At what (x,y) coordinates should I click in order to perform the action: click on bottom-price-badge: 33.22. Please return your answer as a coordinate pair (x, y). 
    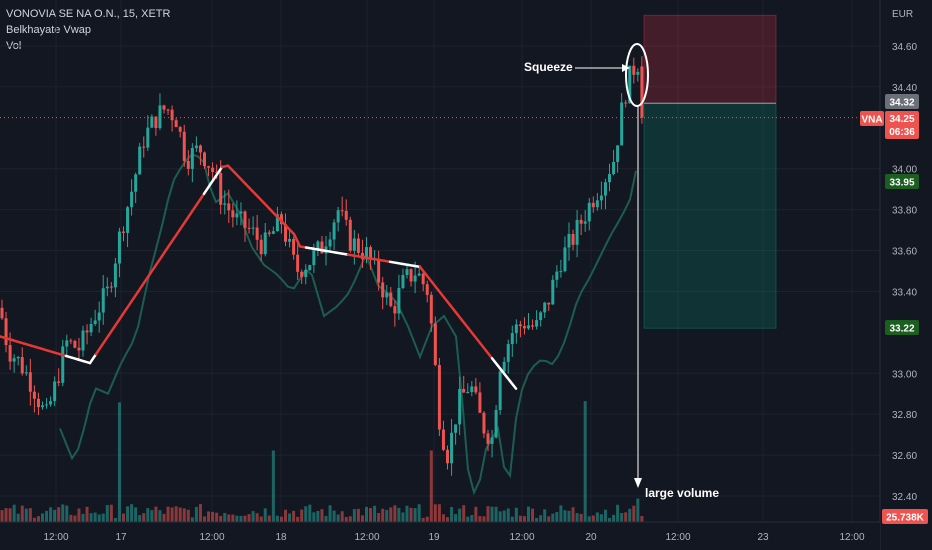
    Looking at the image, I should click on (901, 329).